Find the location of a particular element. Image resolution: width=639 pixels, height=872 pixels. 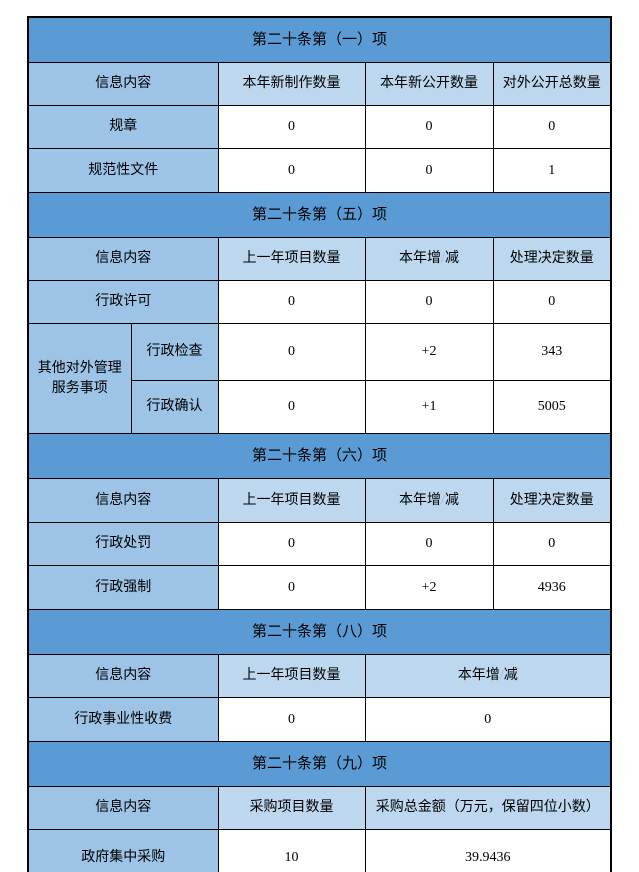

section-3-header-row: 信息内容 上一年项目数量 本年增/减 处理决定数量 is located at coordinates (319, 500).